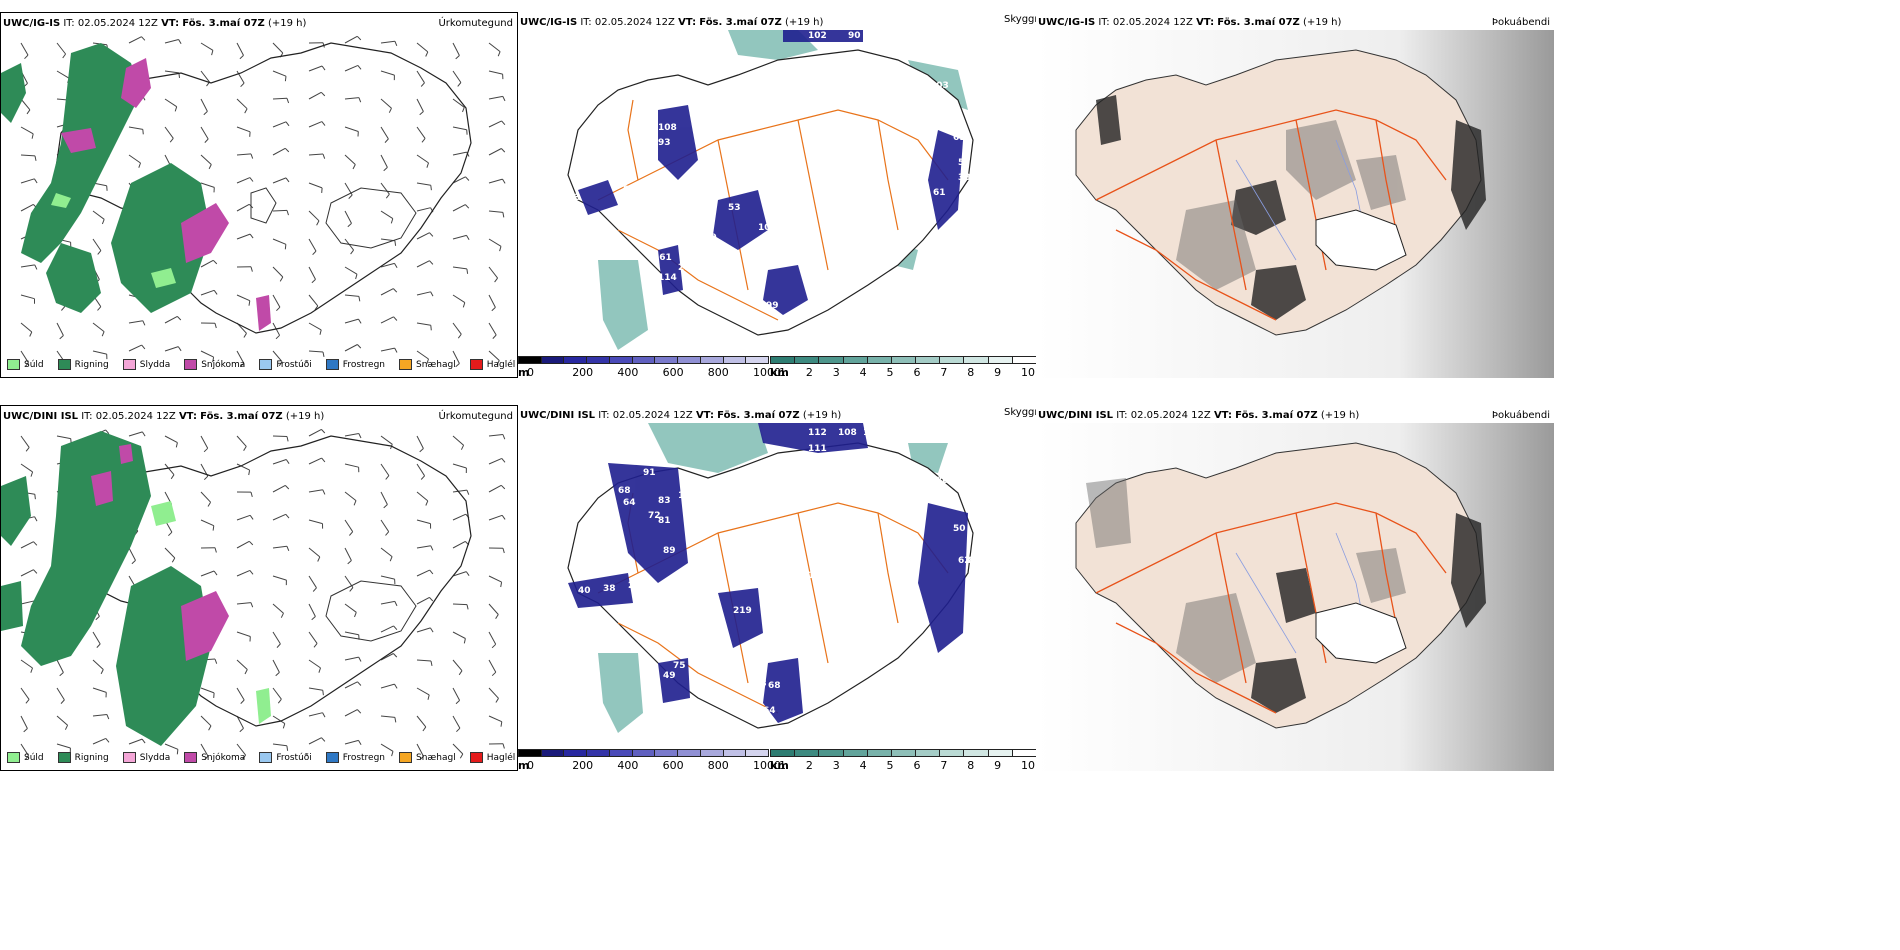 Image resolution: width=1900 pixels, height=950 pixels. What do you see at coordinates (903, 760) in the screenshot?
I see `visibility-colorbar: km 1 2 3 4 5 6 7 8 9 10` at bounding box center [903, 760].